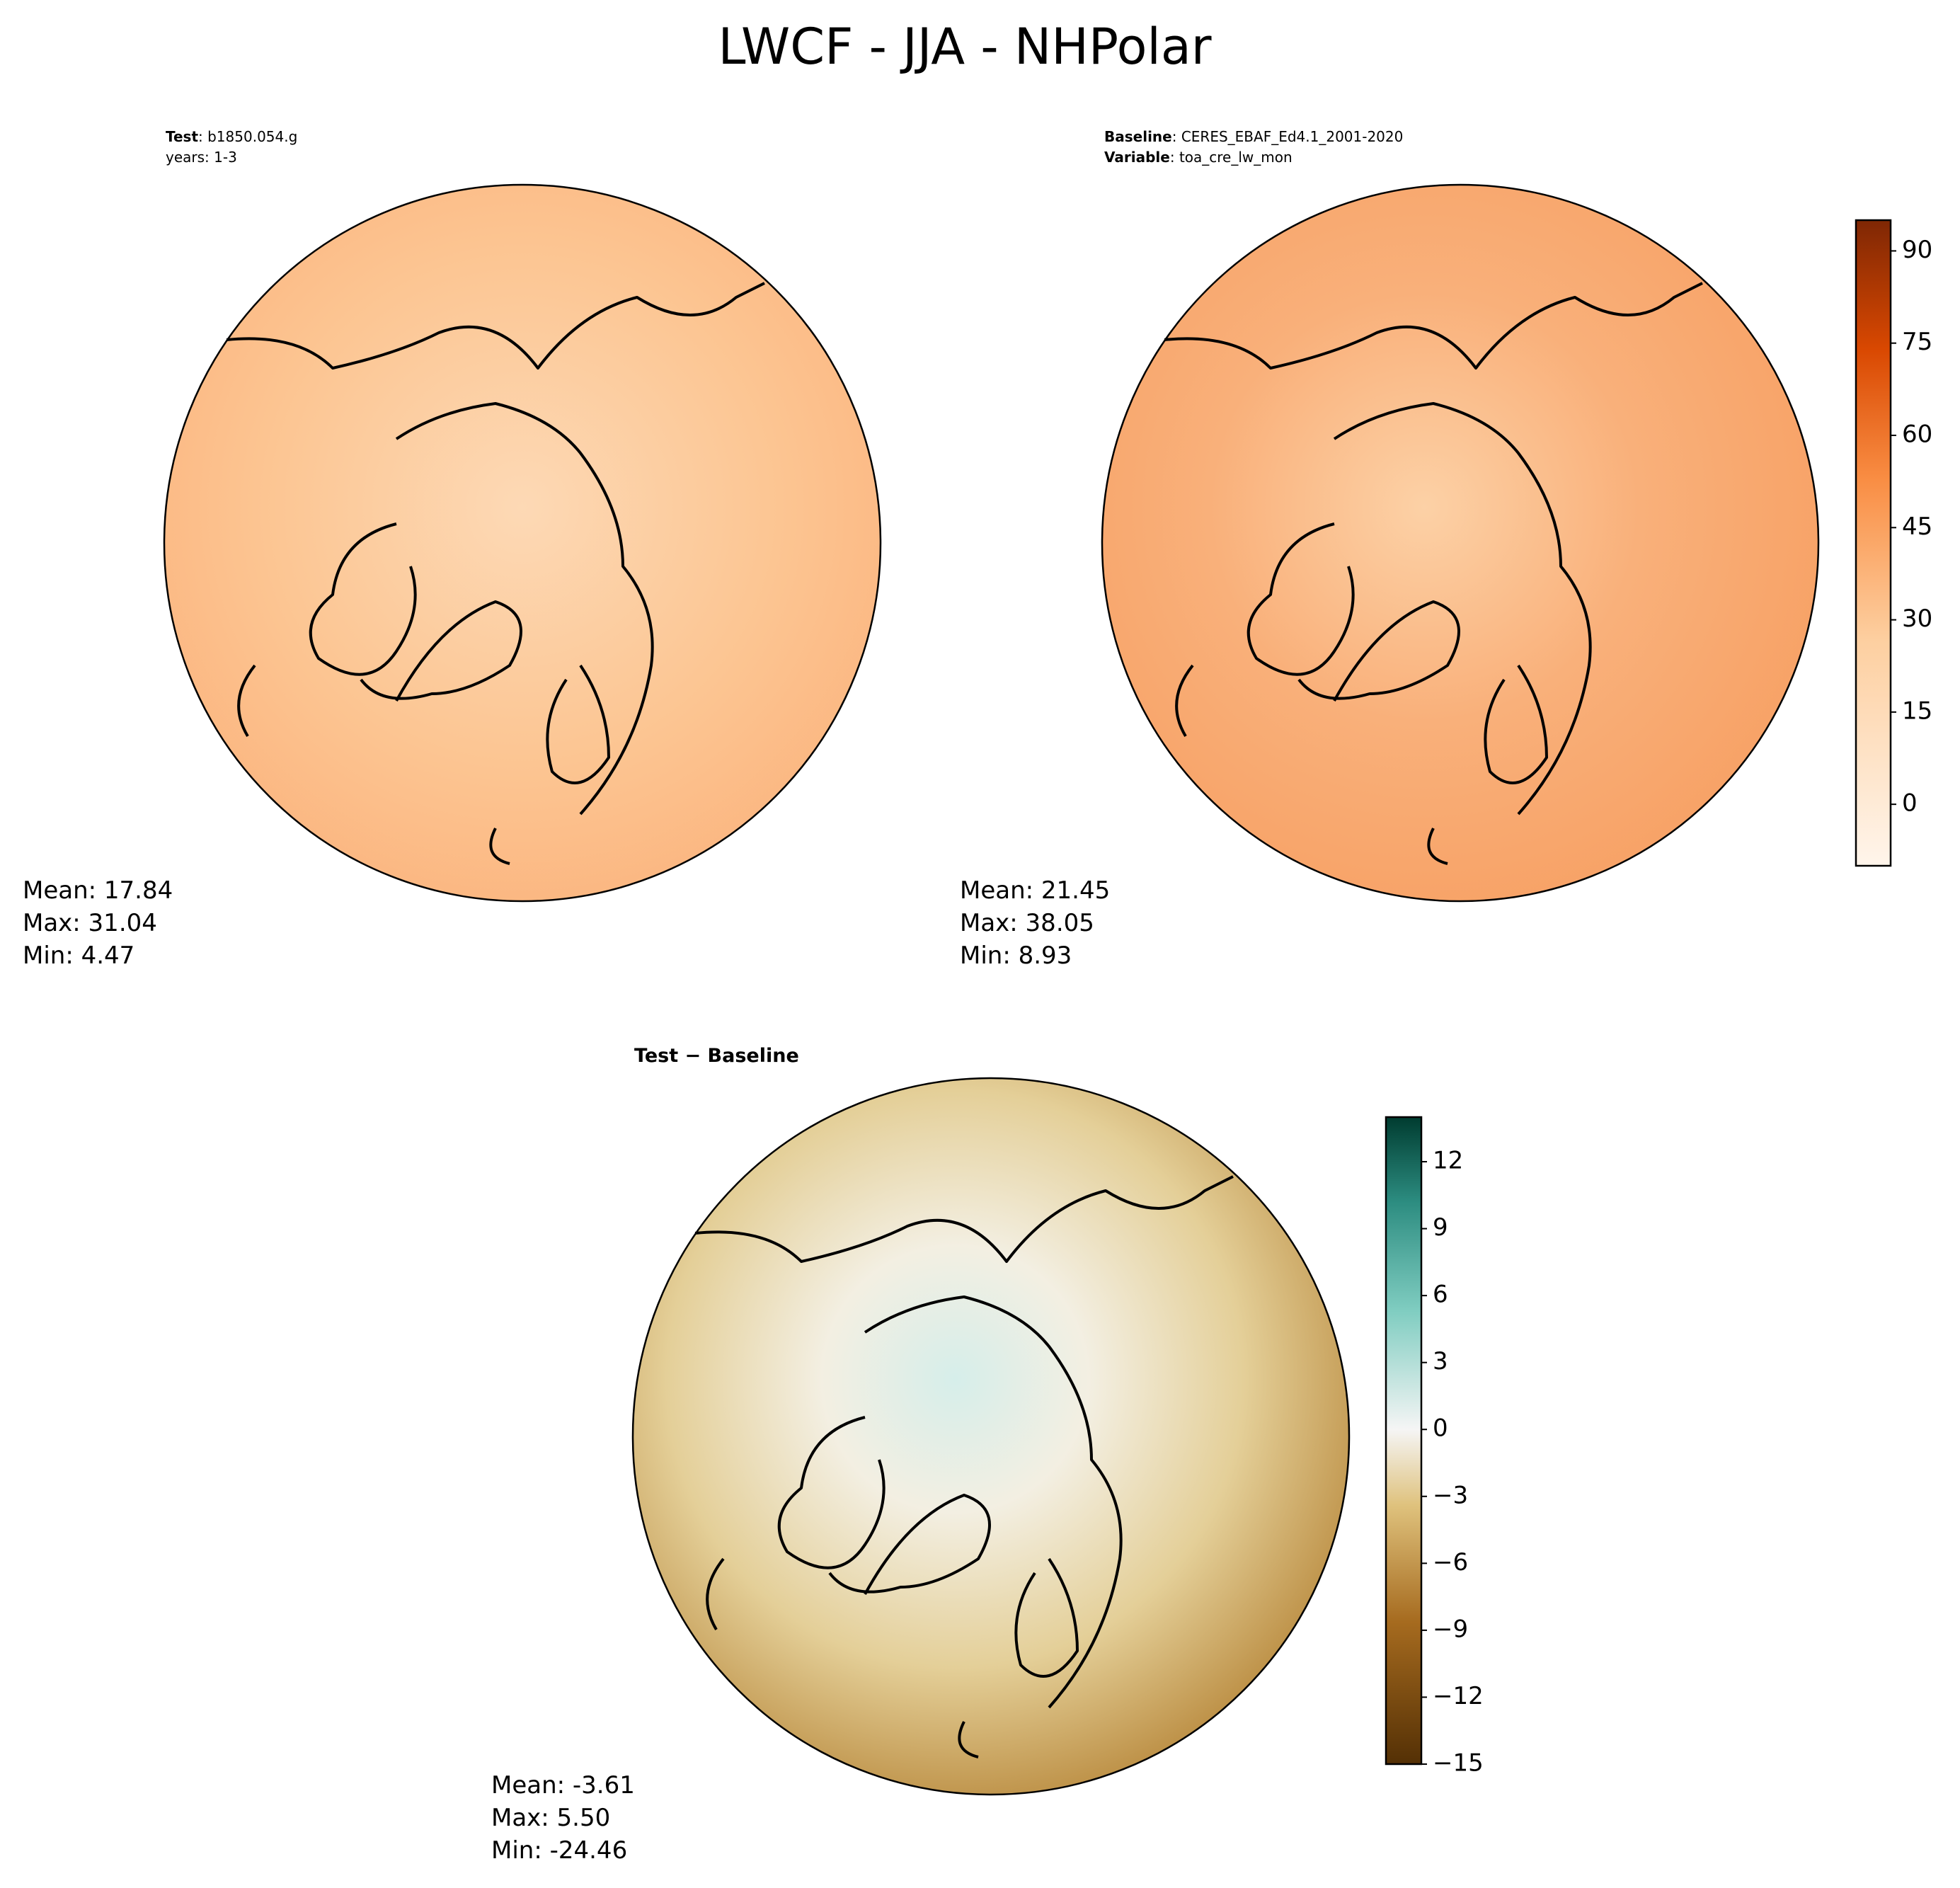  What do you see at coordinates (90, 923) in the screenshot?
I see `stat-text: Max: 31.04` at bounding box center [90, 923].